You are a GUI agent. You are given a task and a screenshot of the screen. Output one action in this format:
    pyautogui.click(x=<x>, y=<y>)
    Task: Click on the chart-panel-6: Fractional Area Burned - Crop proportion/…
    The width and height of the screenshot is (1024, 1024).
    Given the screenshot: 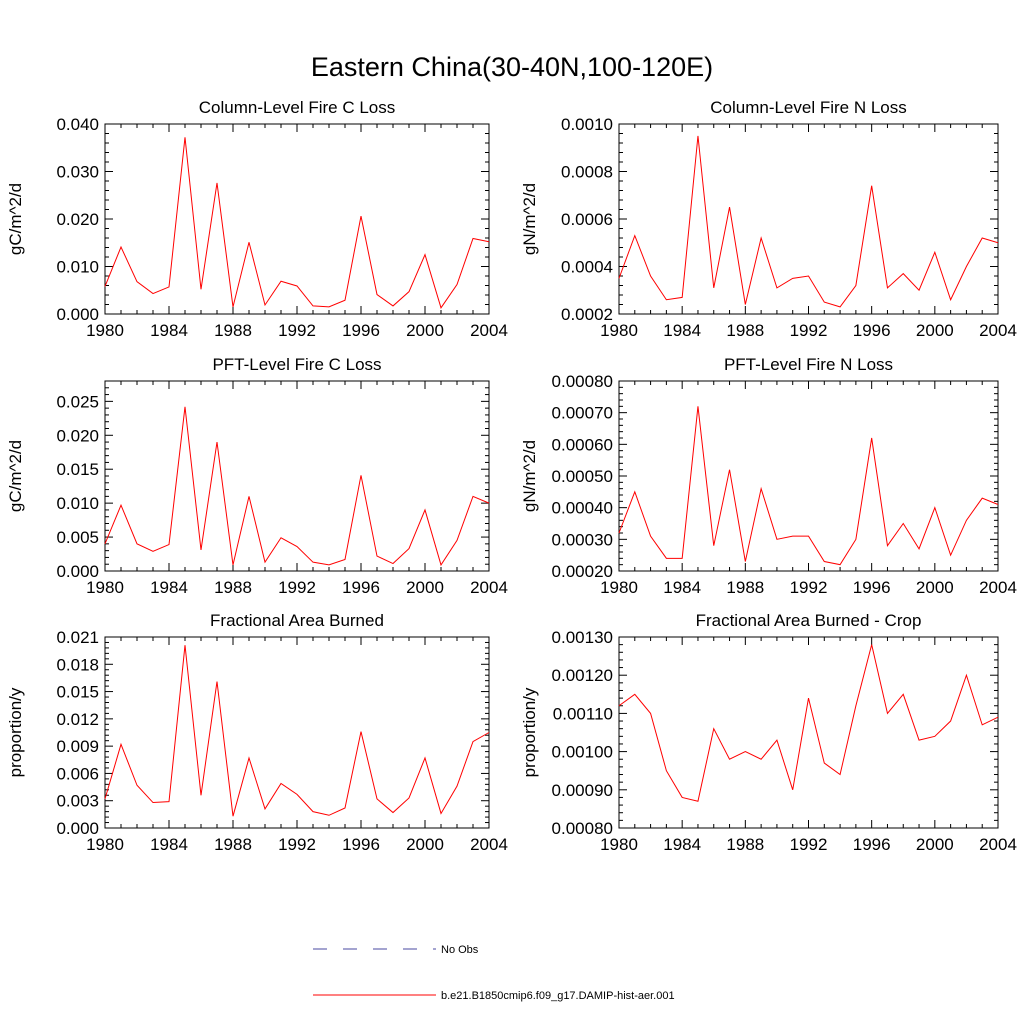 What is the action you would take?
    pyautogui.click(x=768, y=732)
    